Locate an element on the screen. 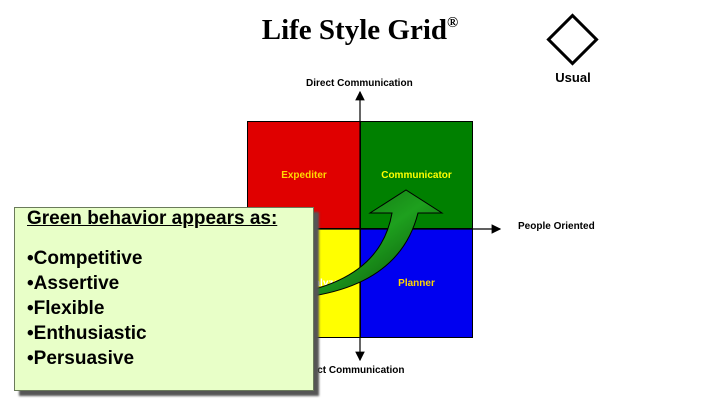 The image size is (720, 405). list-item: Competitive is located at coordinates (164, 258).